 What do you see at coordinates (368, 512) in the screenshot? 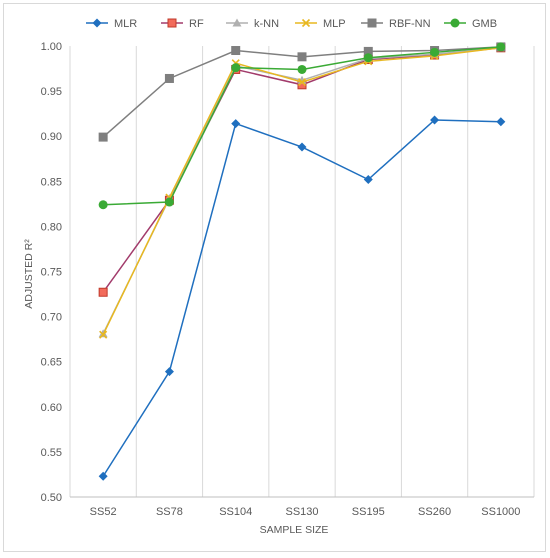
I see `x-tick-label: SS195` at bounding box center [368, 512].